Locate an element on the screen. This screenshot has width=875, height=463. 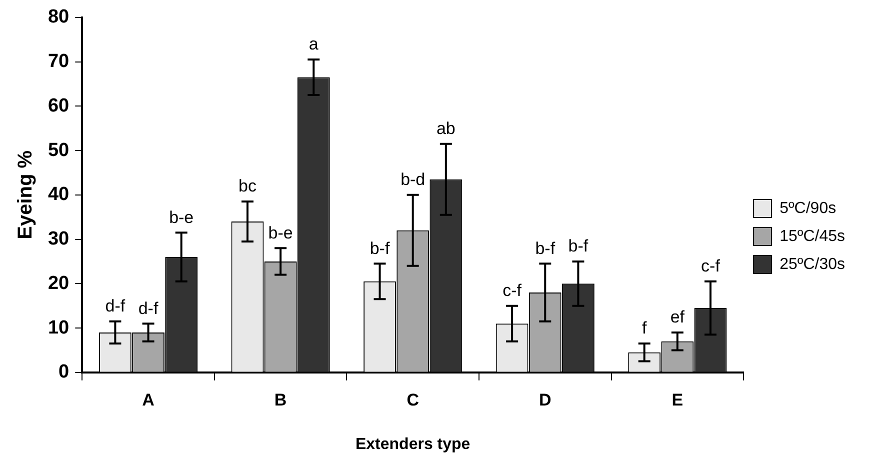
data-label: bc is located at coordinates (247, 186).